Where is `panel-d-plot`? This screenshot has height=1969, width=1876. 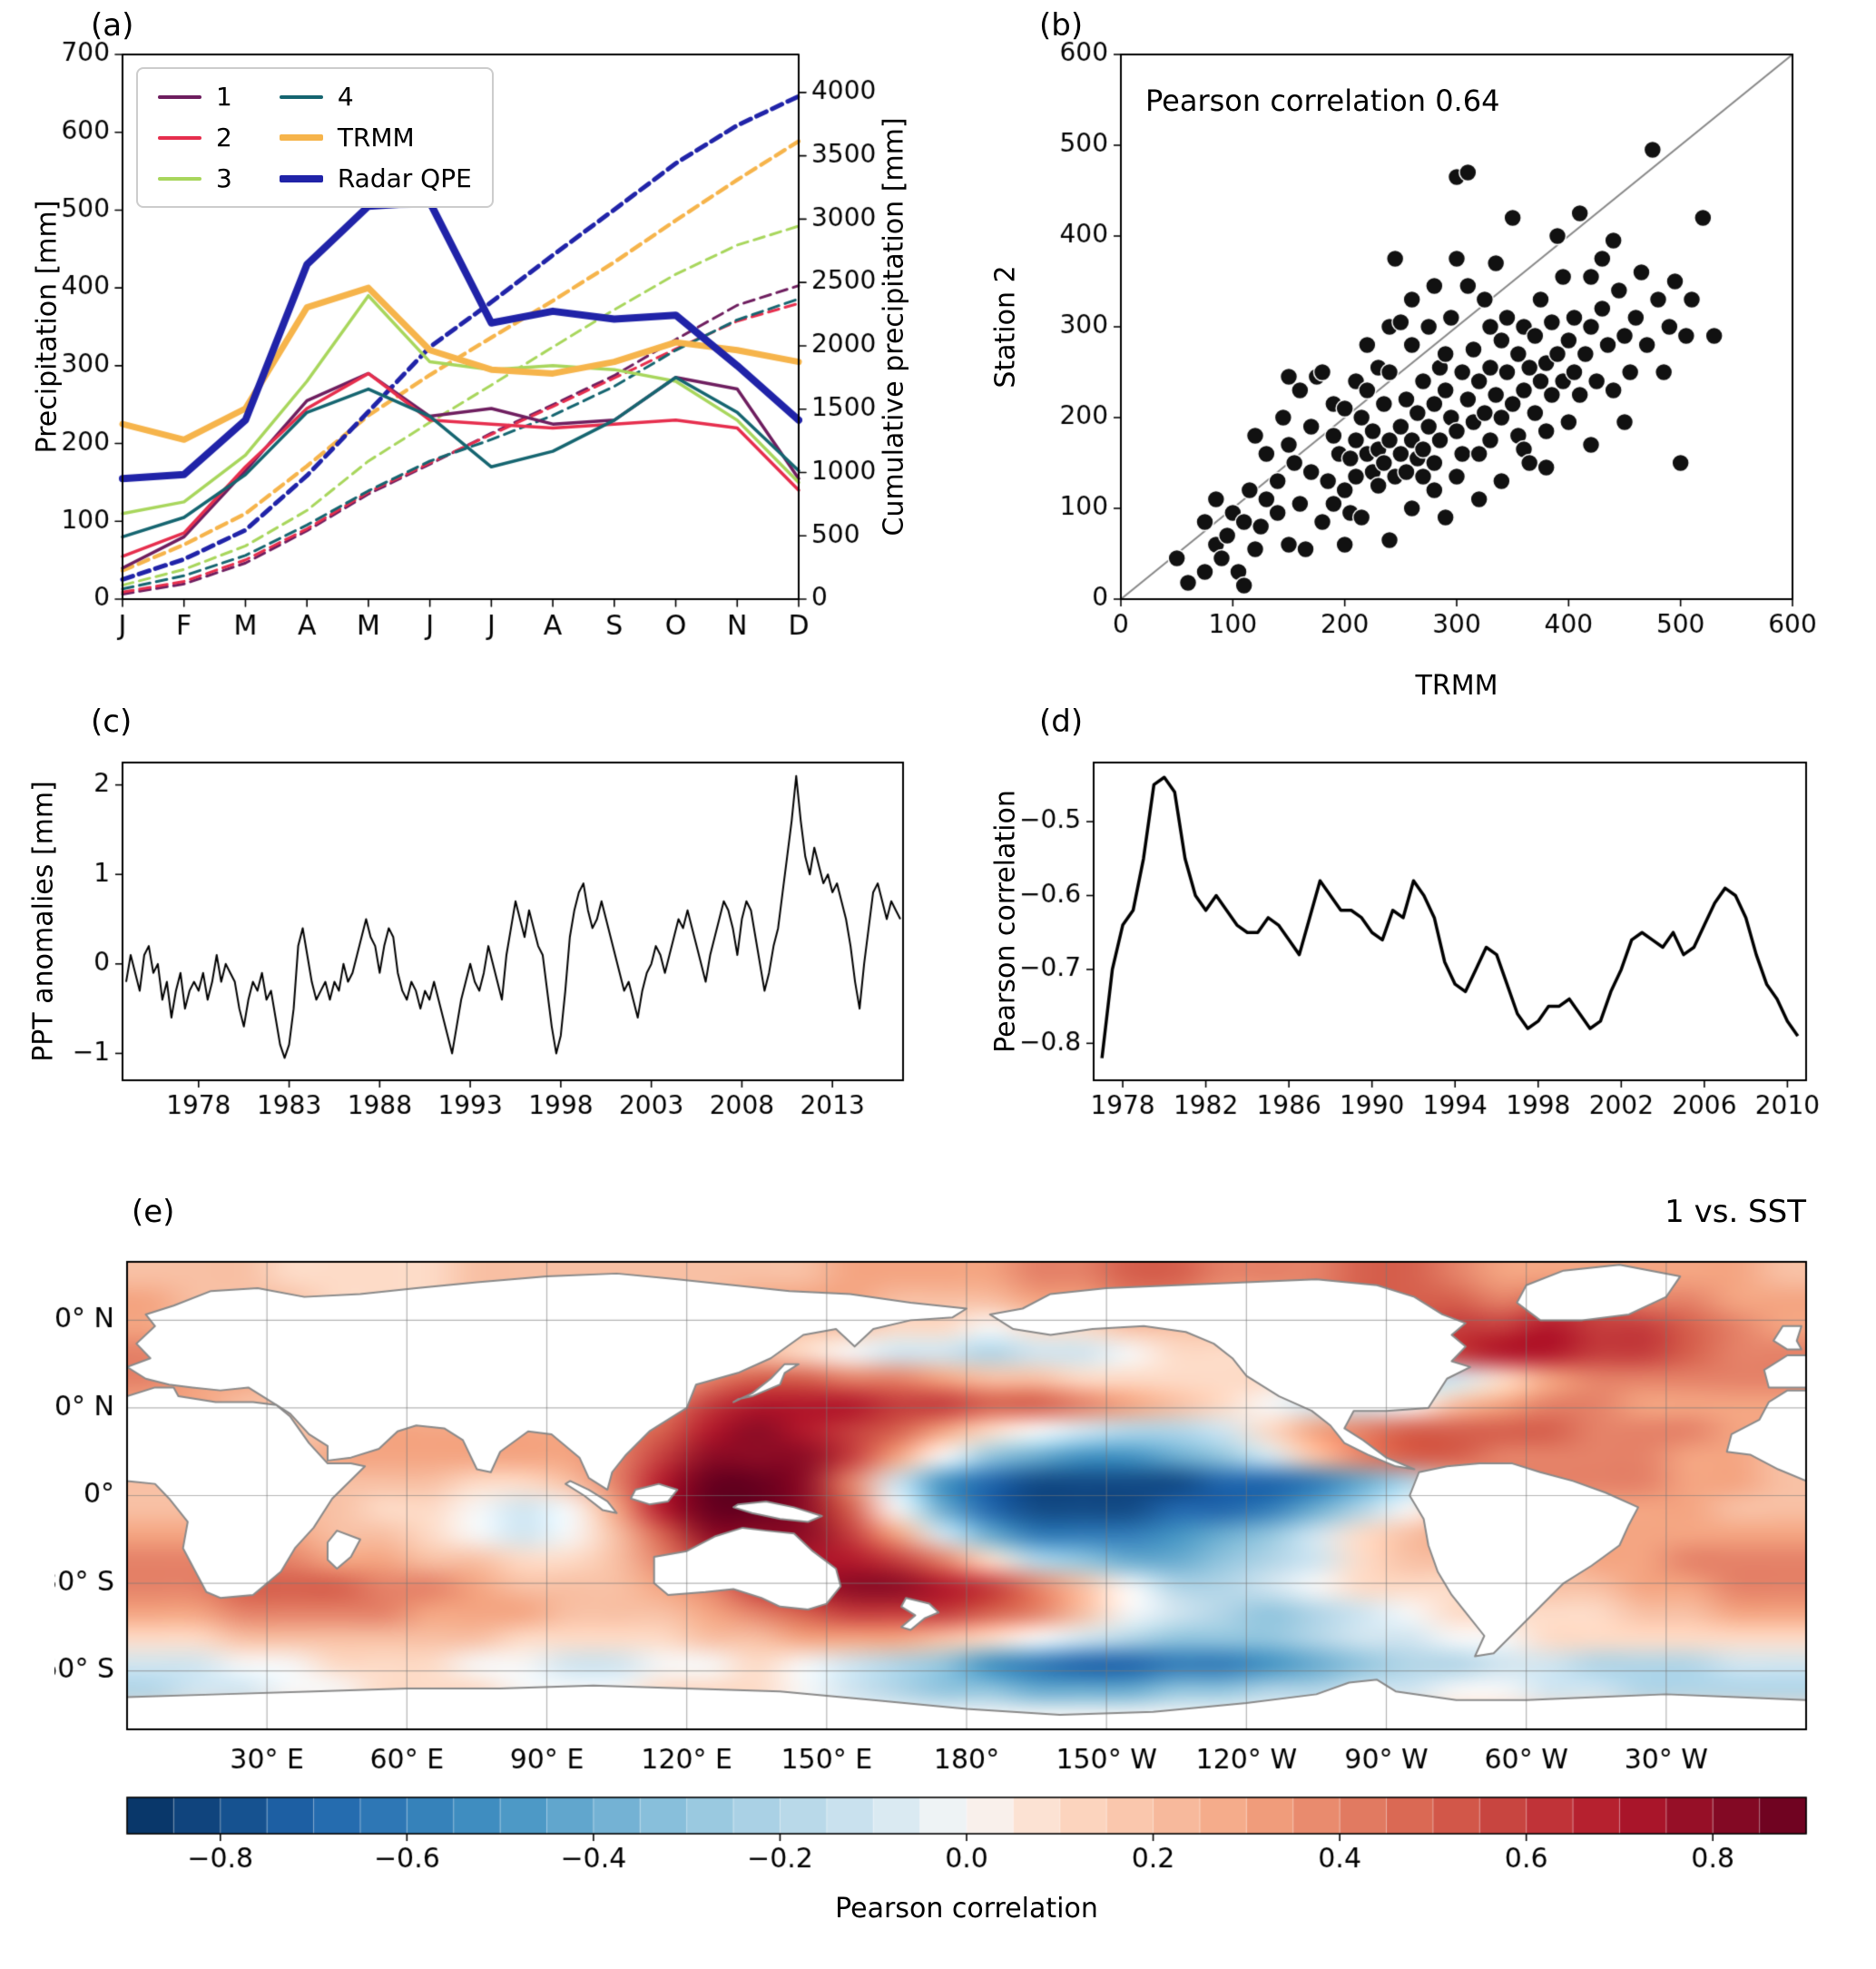
panel-d-plot is located at coordinates (1411, 953).